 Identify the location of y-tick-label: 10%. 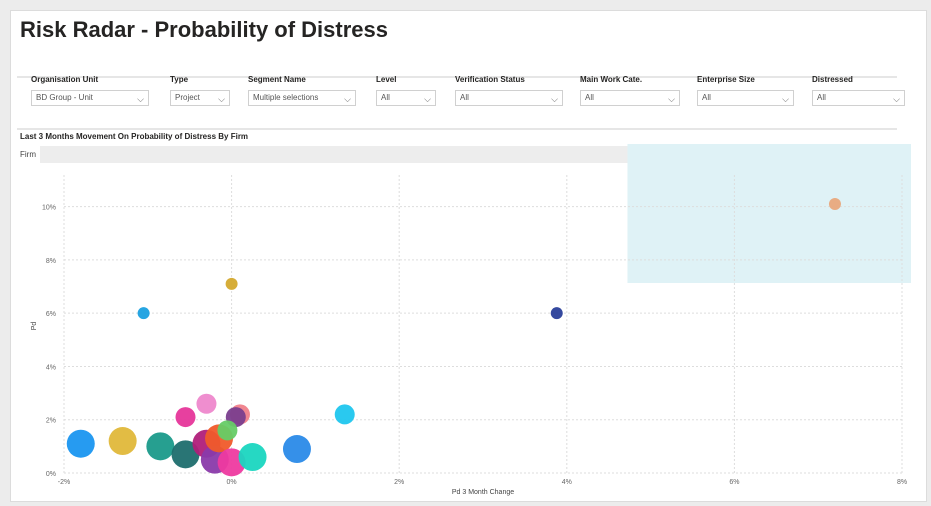
(49, 208).